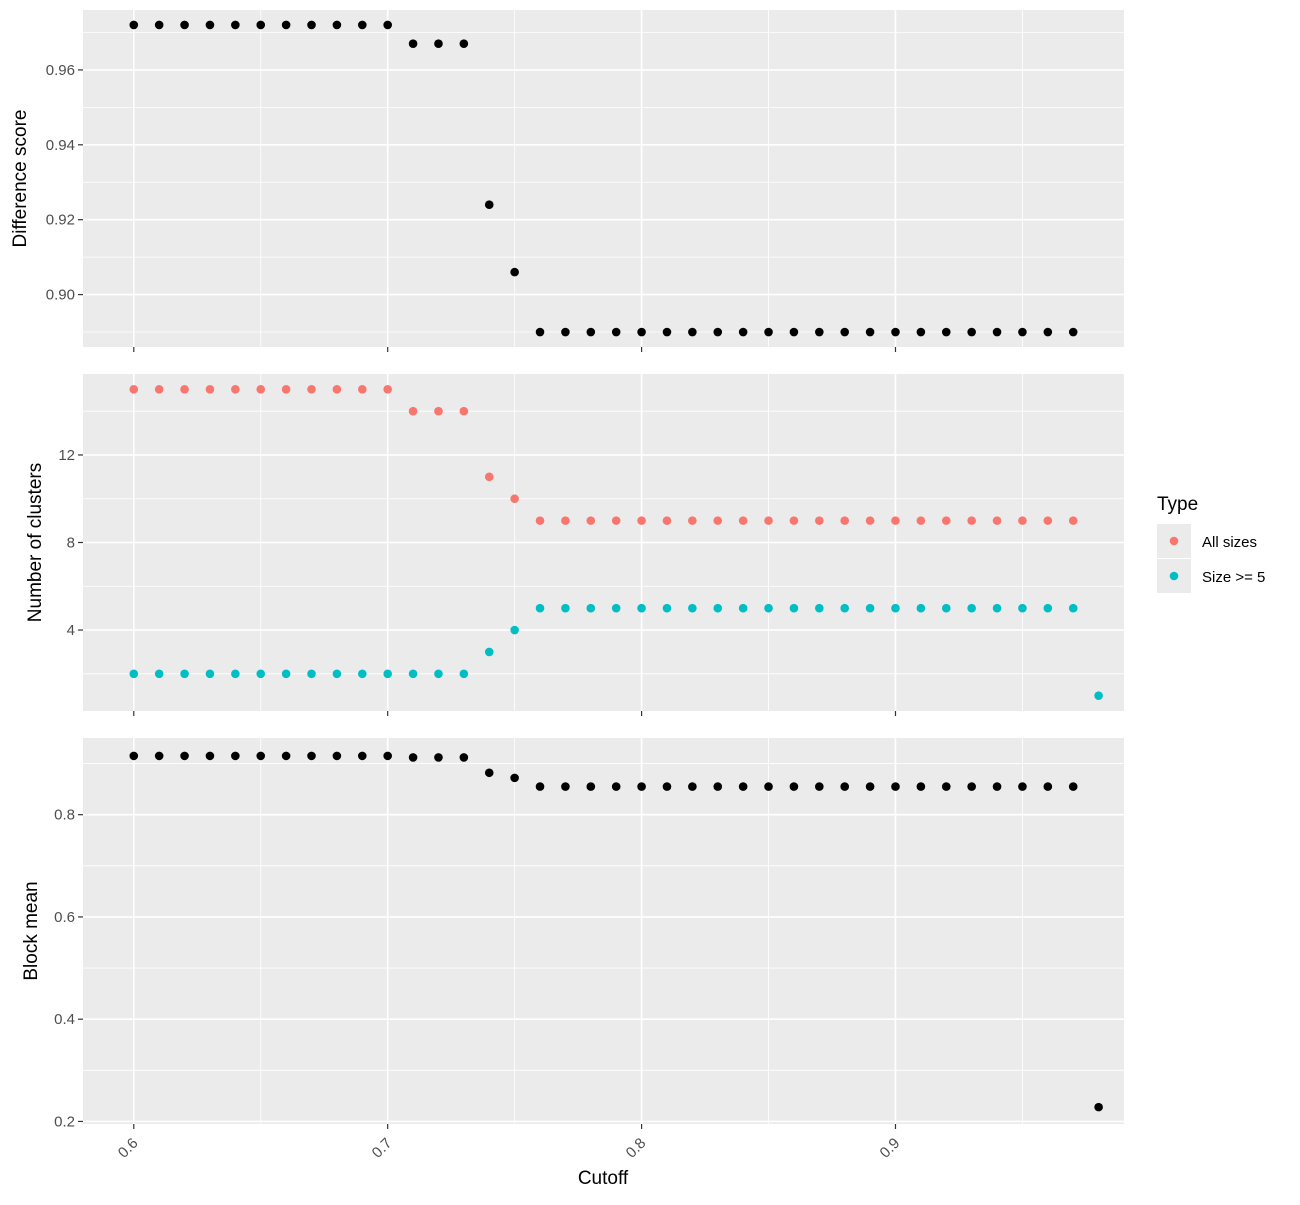 The width and height of the screenshot is (1300, 1205). I want to click on y-axis-title: Number of clusters, so click(35, 542).